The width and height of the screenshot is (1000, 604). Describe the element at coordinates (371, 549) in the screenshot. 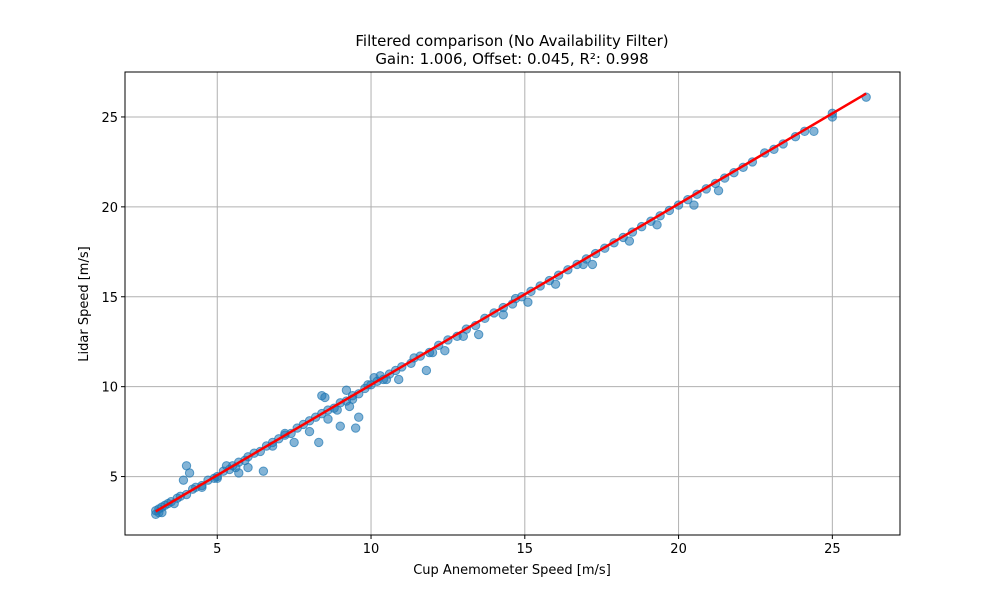

I see `x-tick-label: 10` at that location.